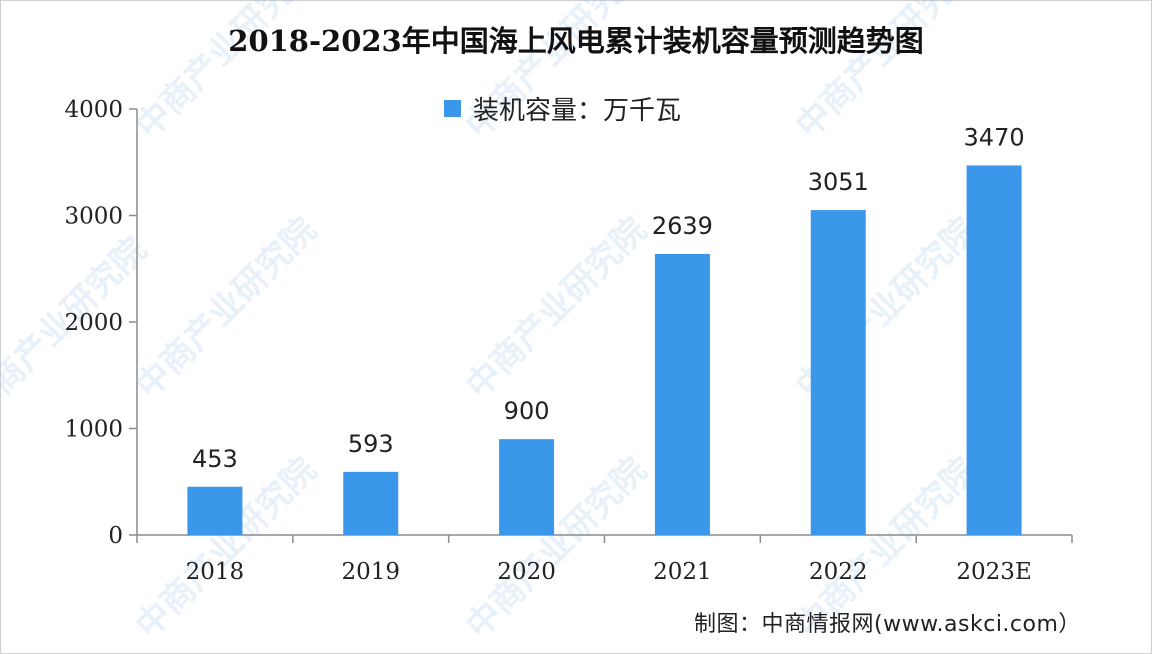 The height and width of the screenshot is (654, 1152). I want to click on legend-label: 装机容量：万千瓦, so click(577, 111).